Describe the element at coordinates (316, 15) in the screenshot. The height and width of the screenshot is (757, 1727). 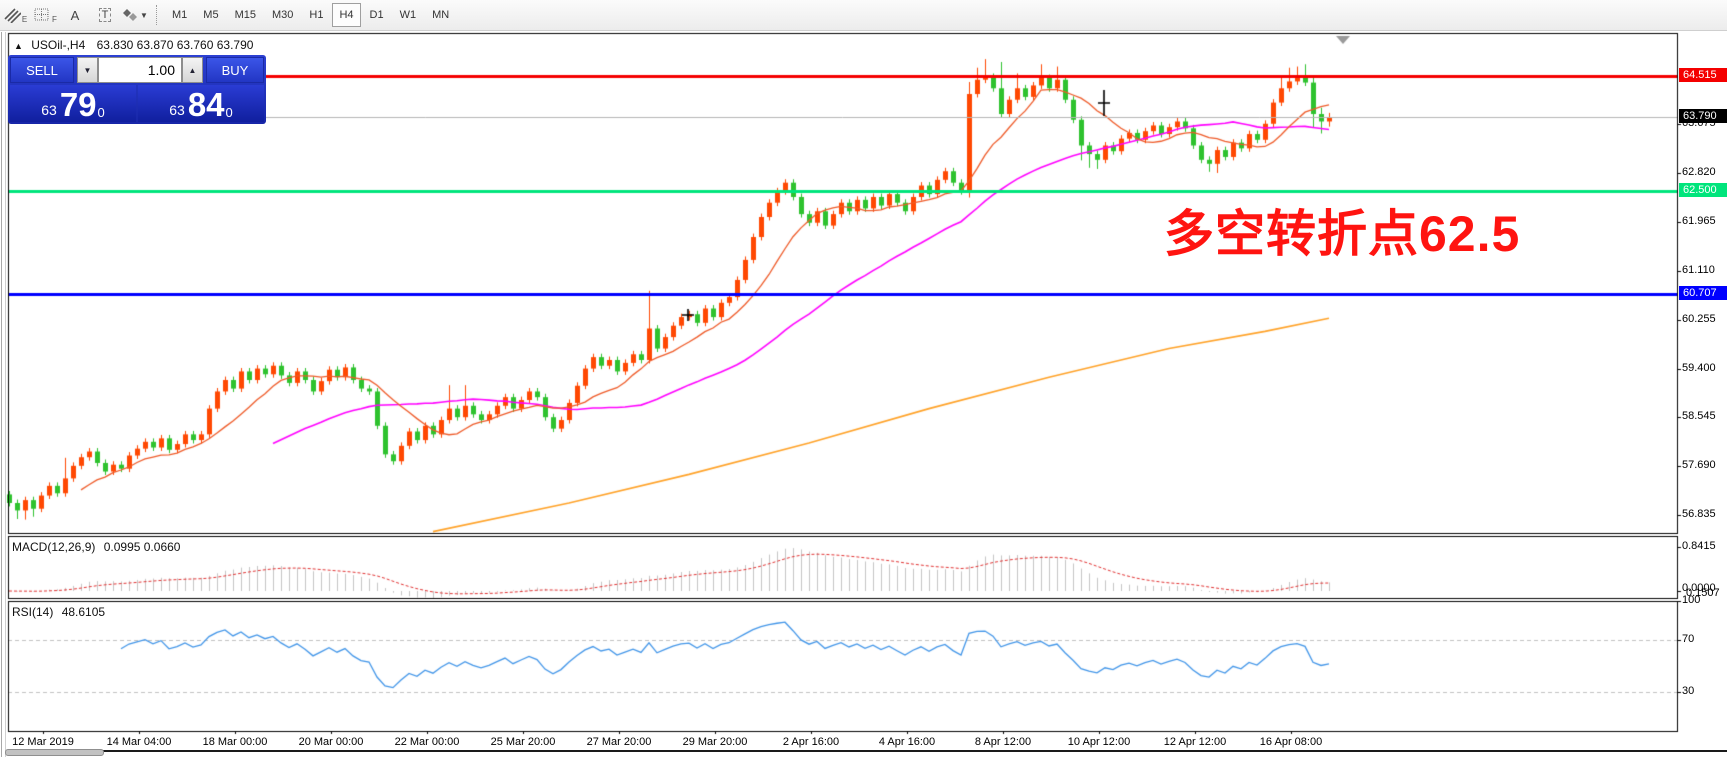
I see `timeframe-button-h1: H1` at that location.